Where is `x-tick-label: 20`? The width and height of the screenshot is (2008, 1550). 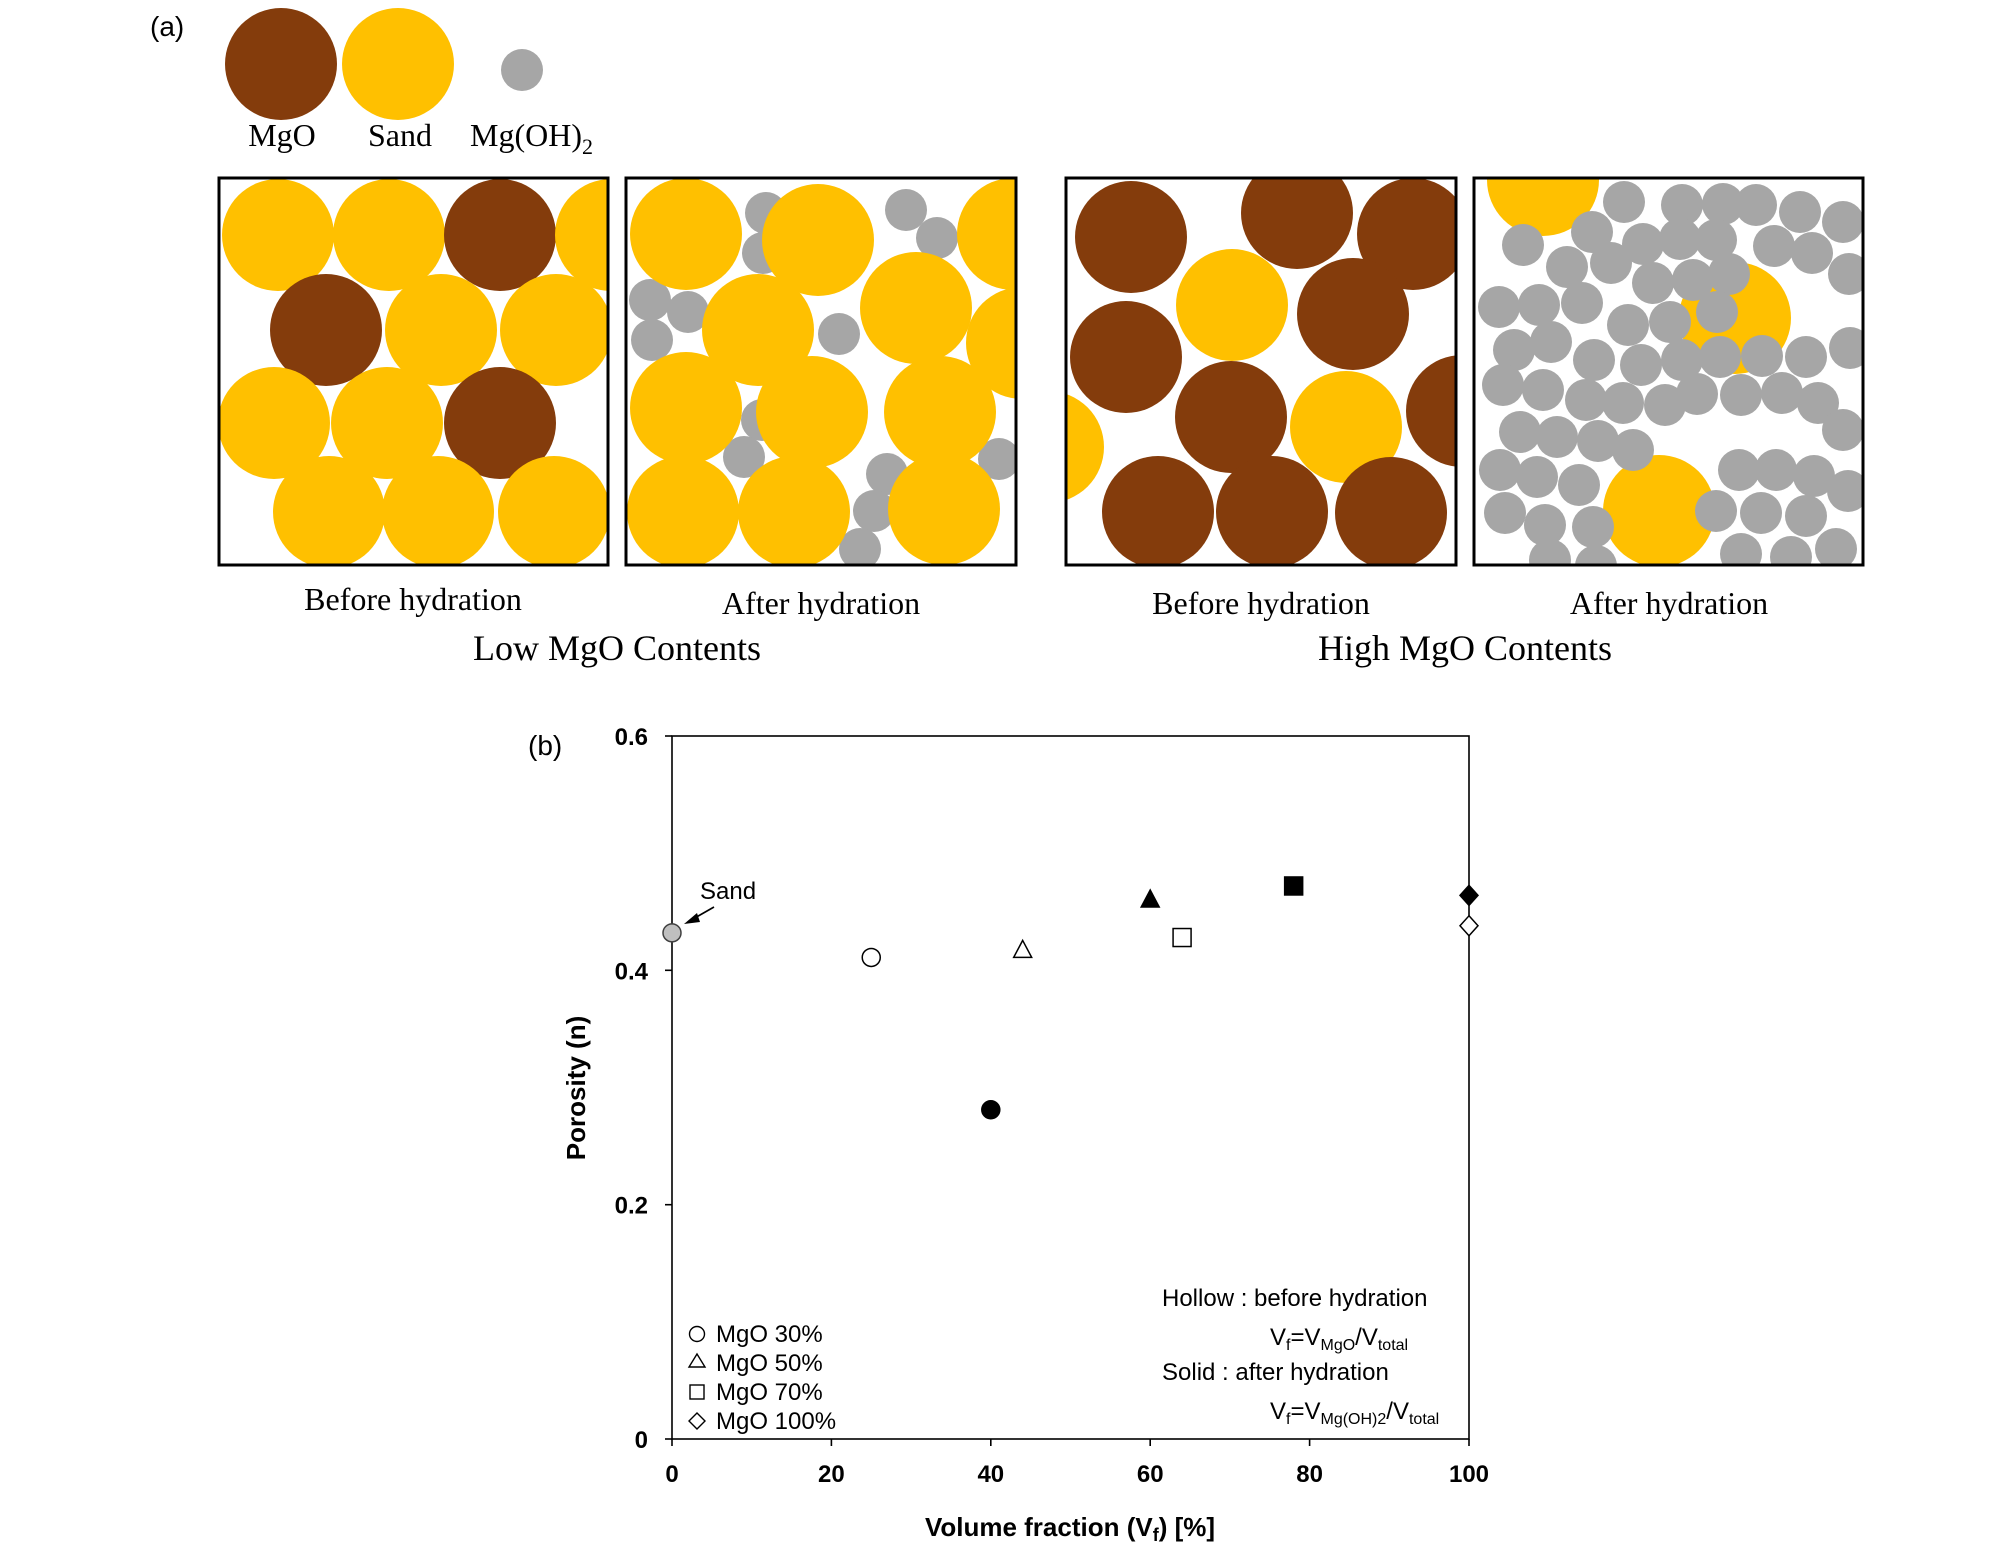 x-tick-label: 20 is located at coordinates (831, 1474).